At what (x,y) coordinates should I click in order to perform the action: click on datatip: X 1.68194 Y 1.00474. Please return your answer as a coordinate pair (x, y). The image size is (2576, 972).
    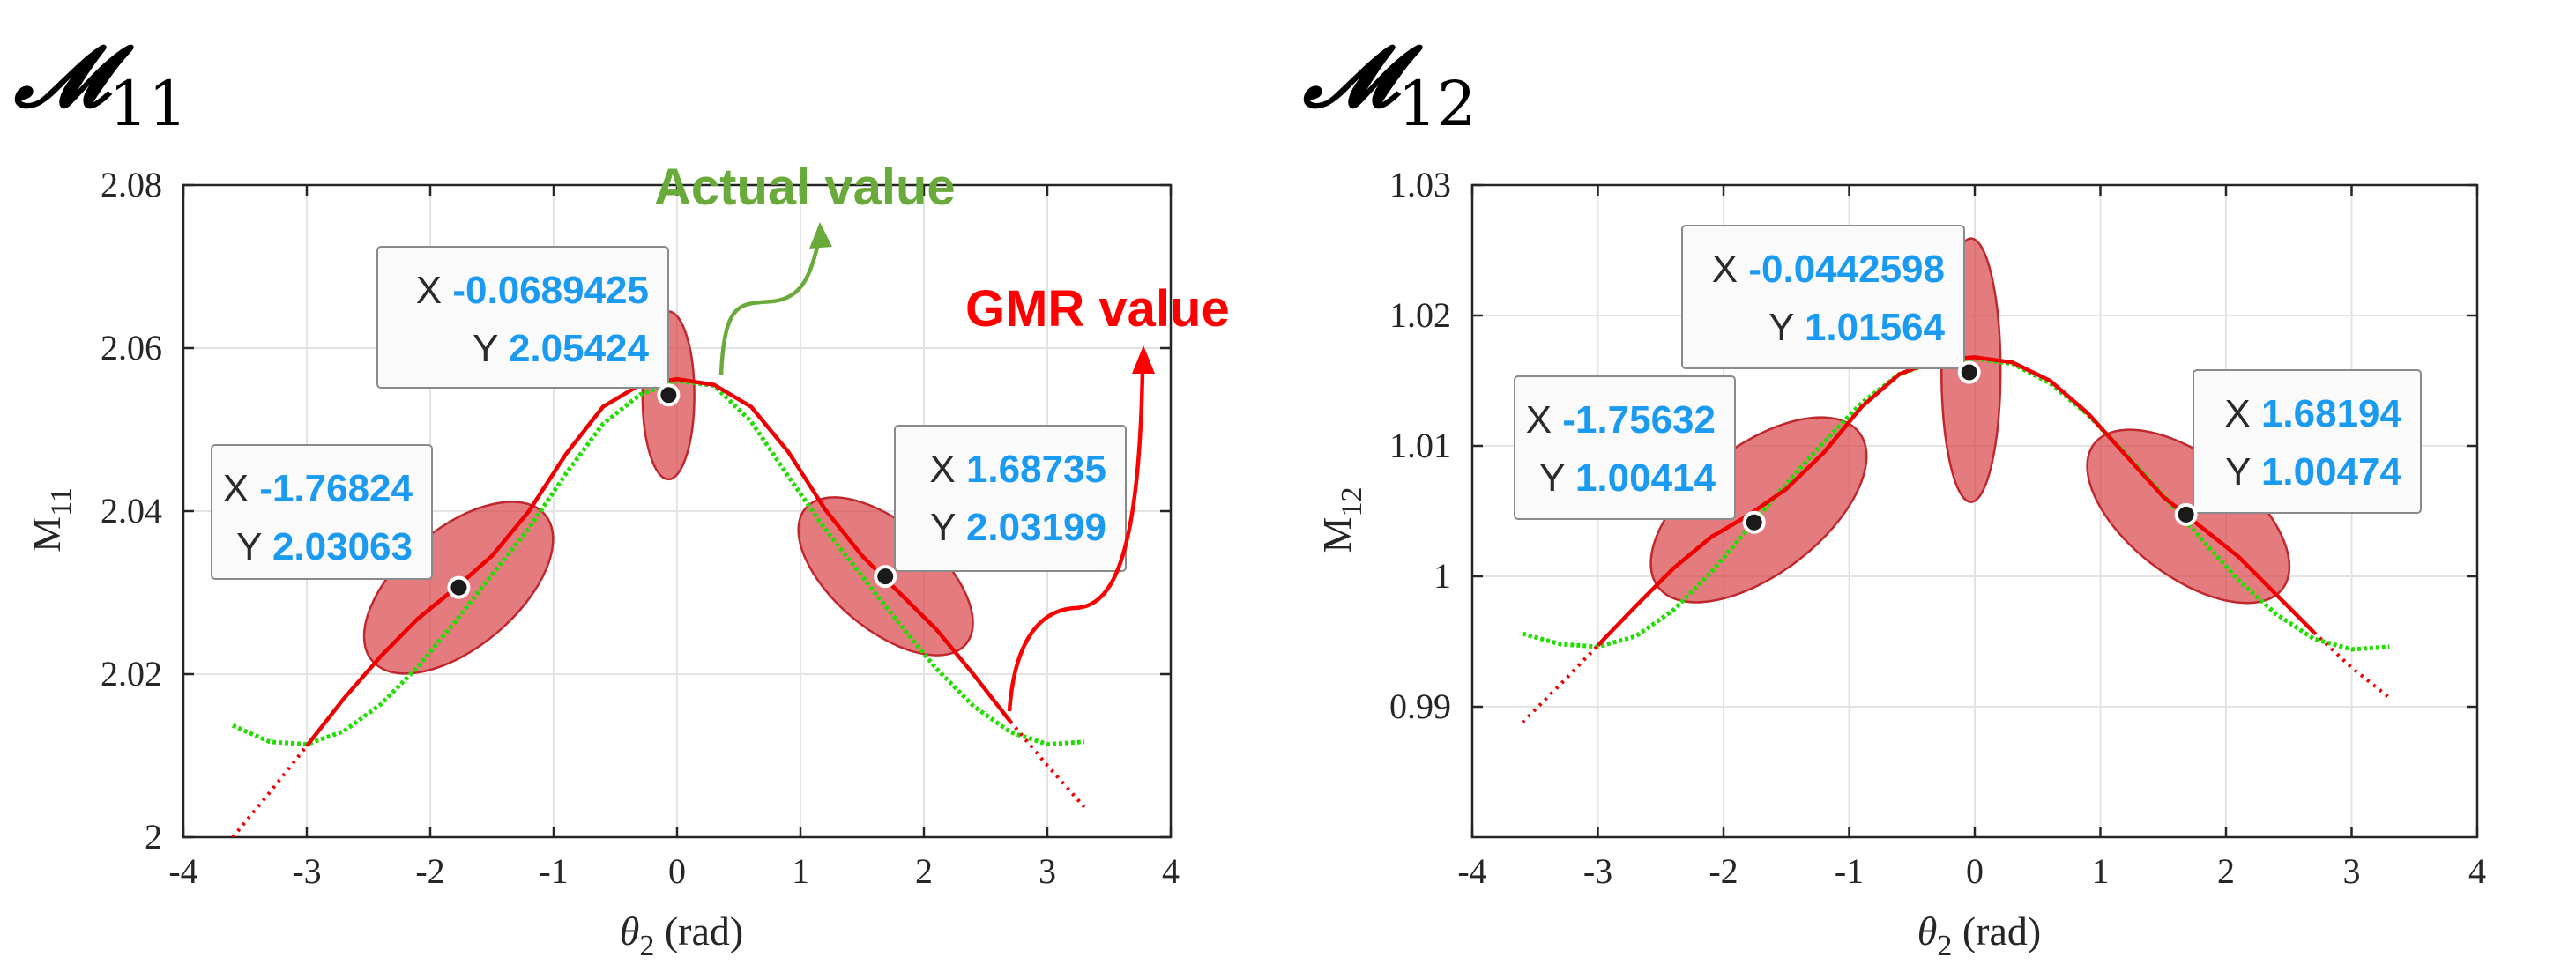
    Looking at the image, I should click on (2298, 447).